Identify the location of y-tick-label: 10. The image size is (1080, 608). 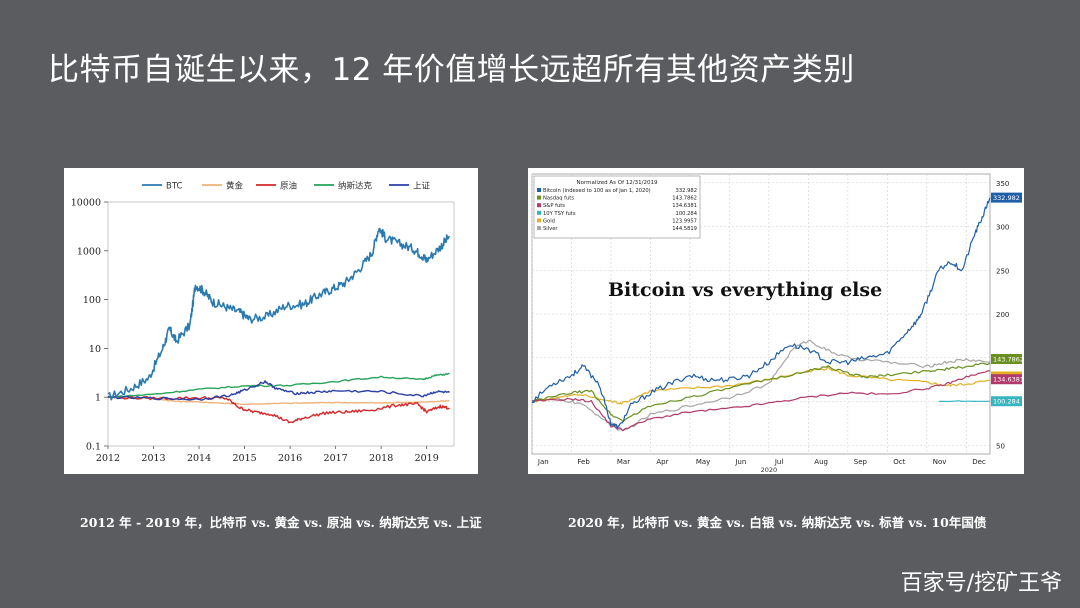
(95, 349).